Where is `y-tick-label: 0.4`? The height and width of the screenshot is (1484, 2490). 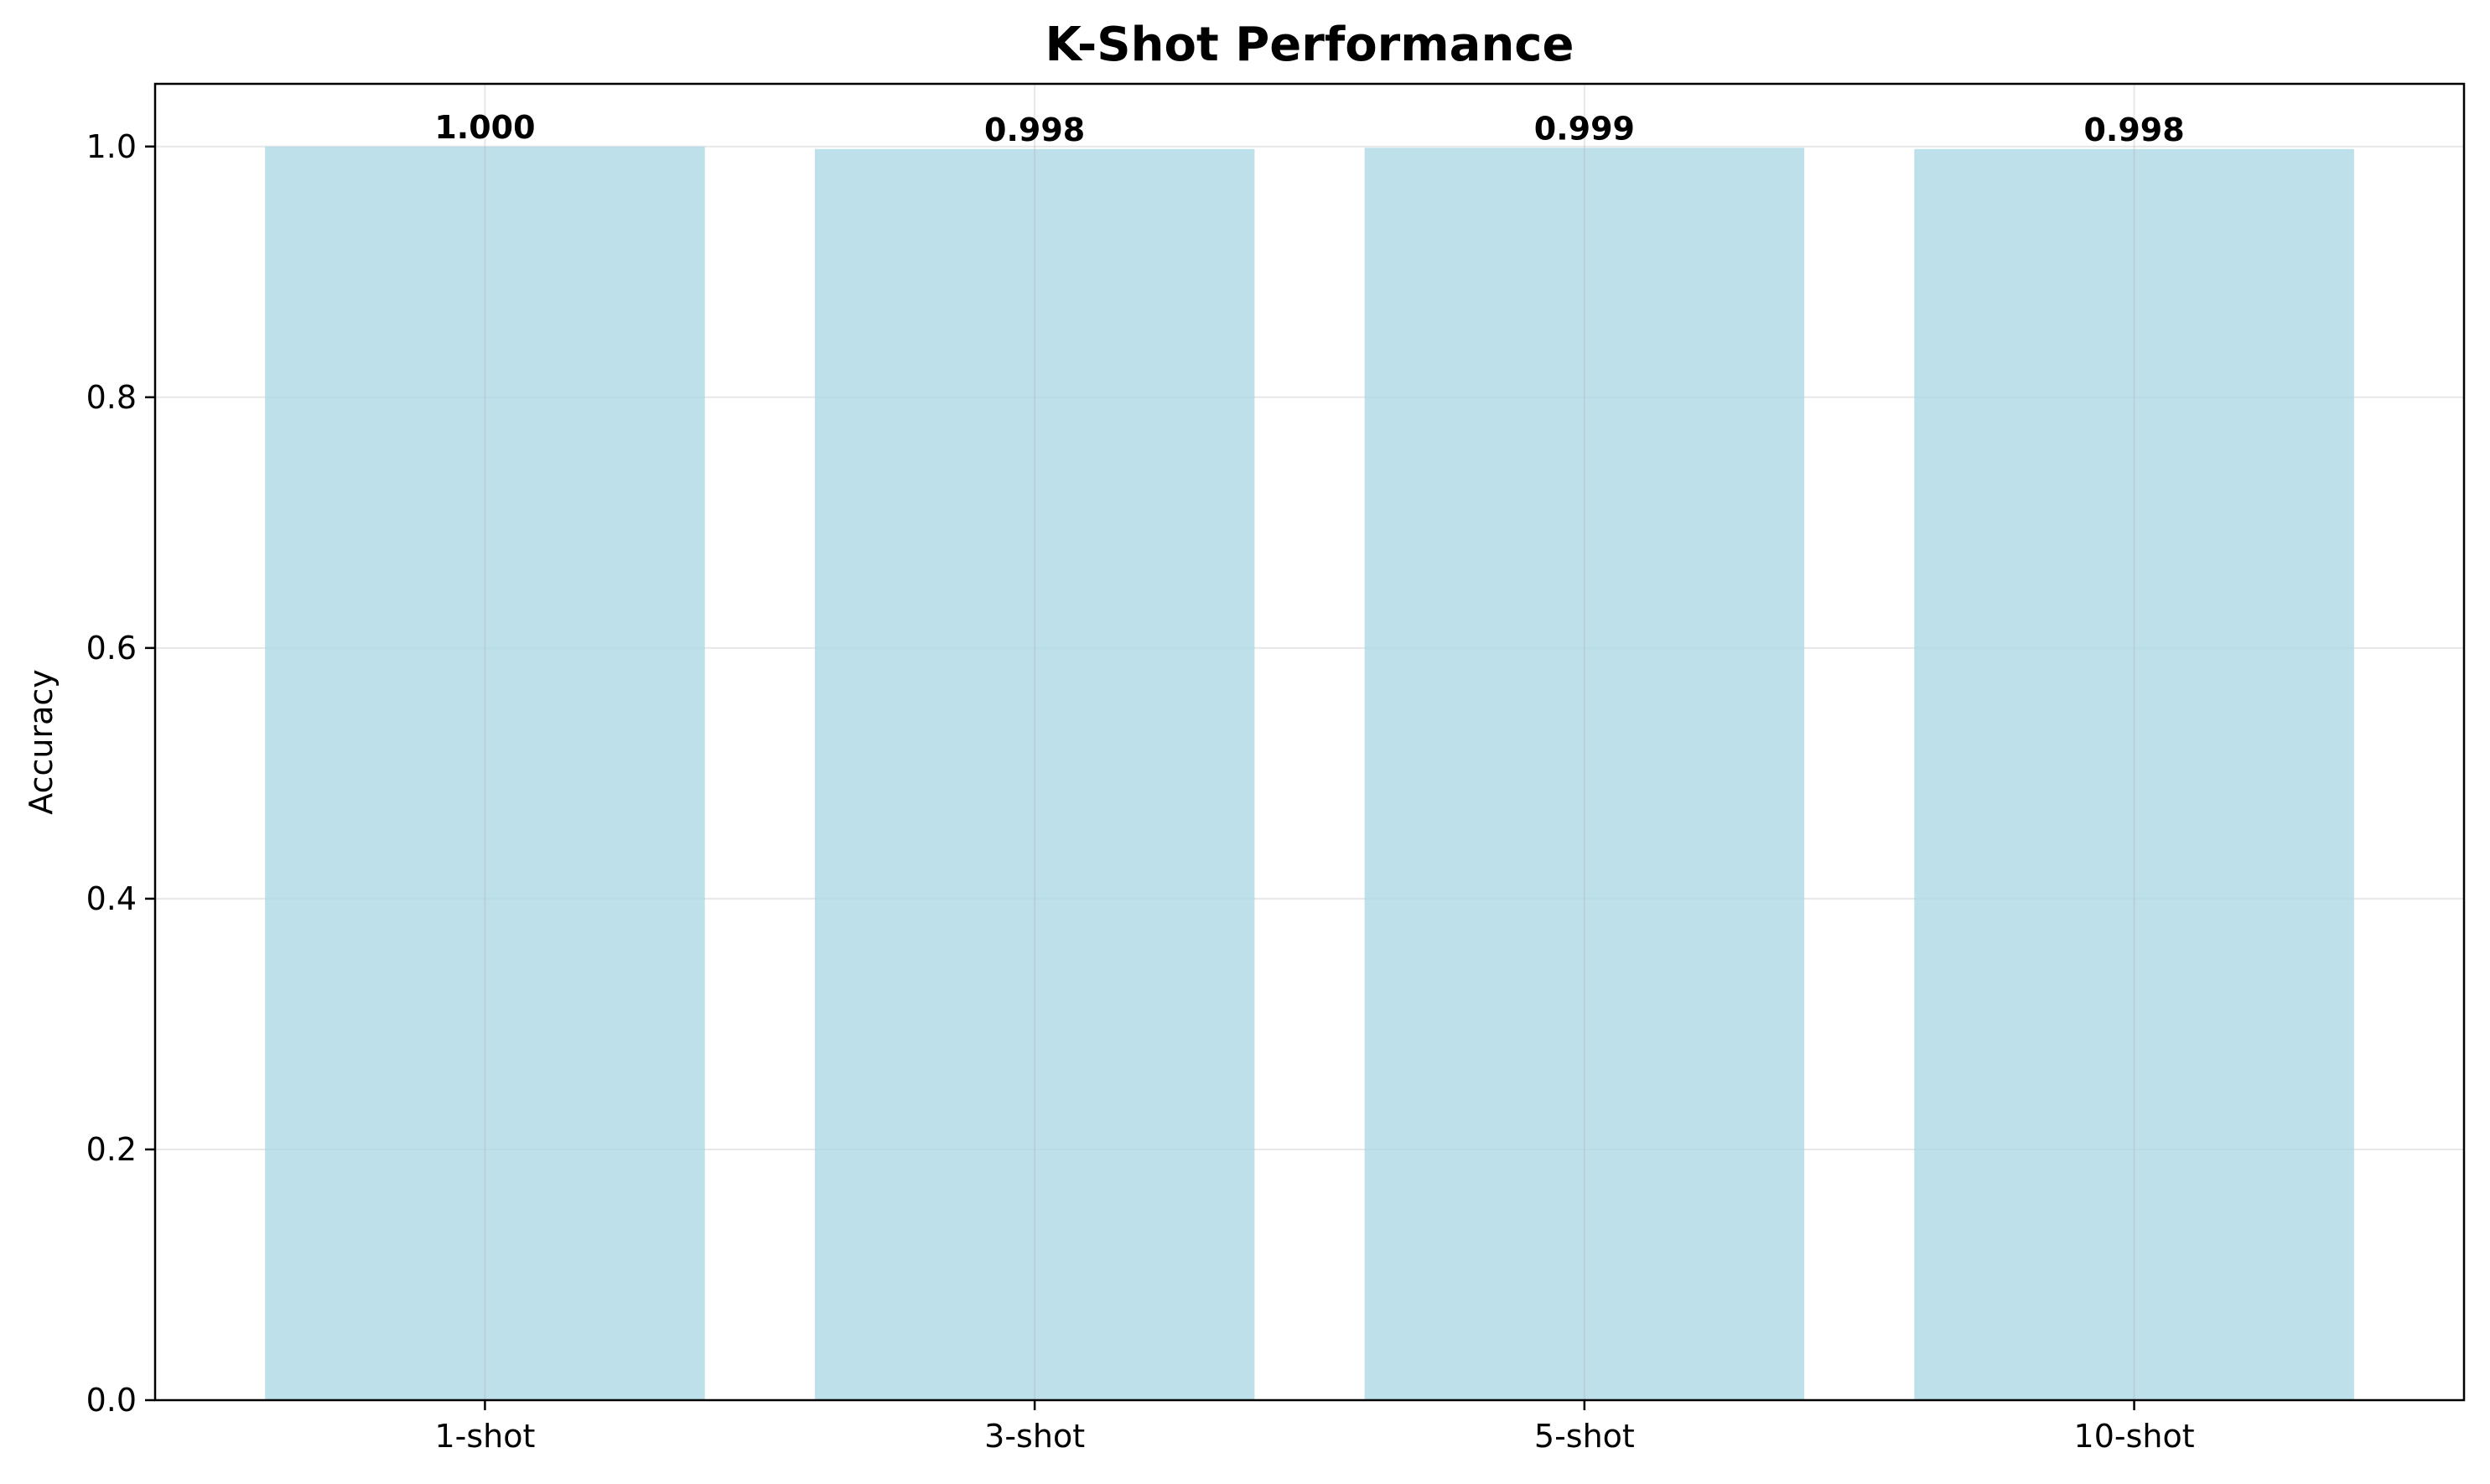 y-tick-label: 0.4 is located at coordinates (111, 898).